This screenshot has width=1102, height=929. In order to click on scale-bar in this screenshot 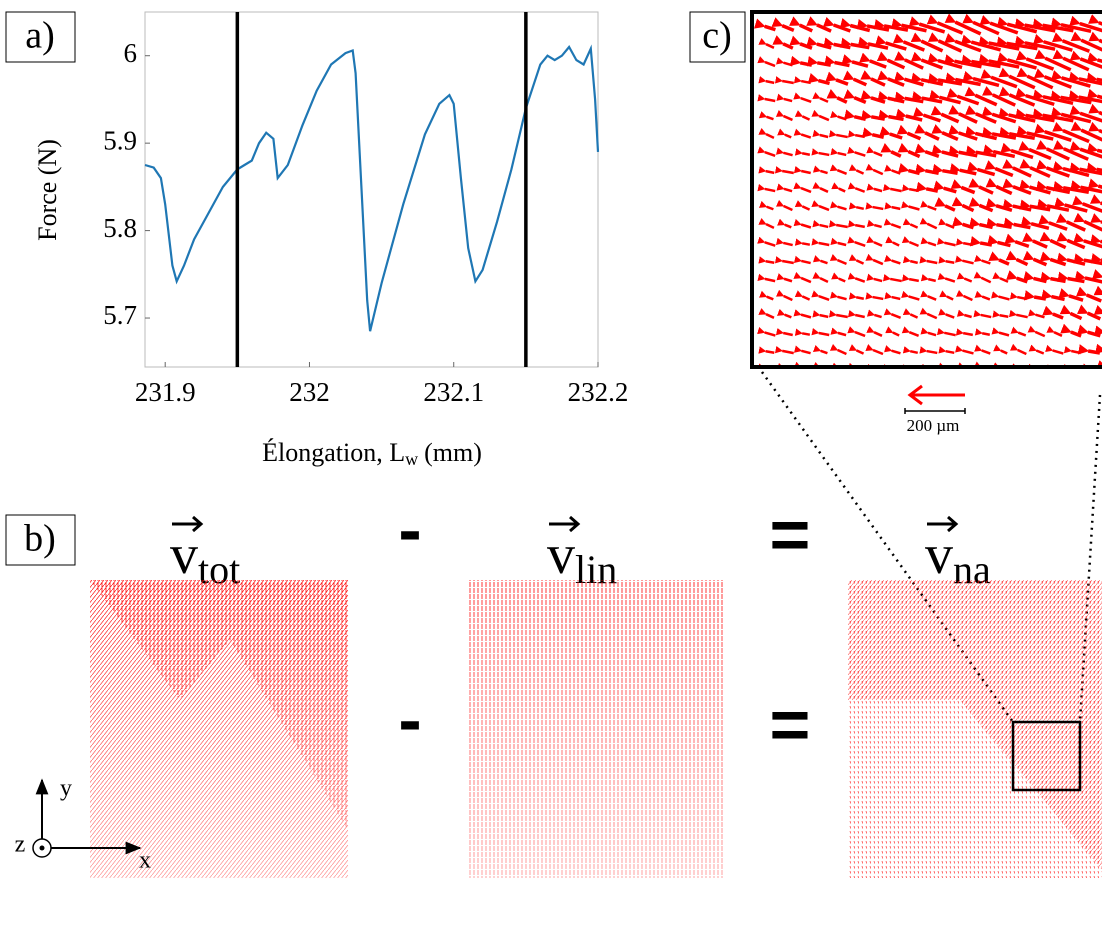, I will do `click(935, 411)`.